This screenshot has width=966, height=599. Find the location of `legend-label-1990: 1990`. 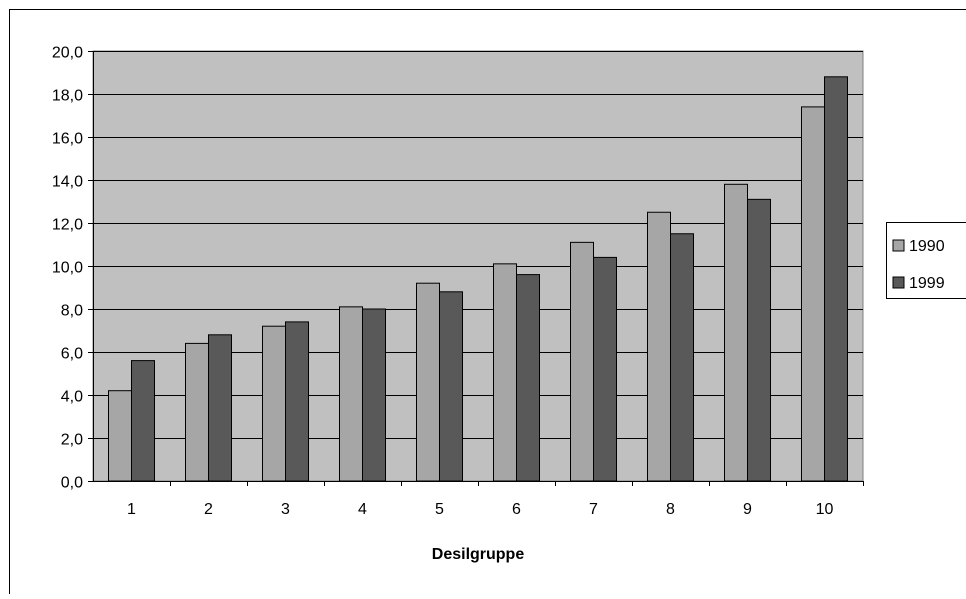

legend-label-1990: 1990 is located at coordinates (927, 246).